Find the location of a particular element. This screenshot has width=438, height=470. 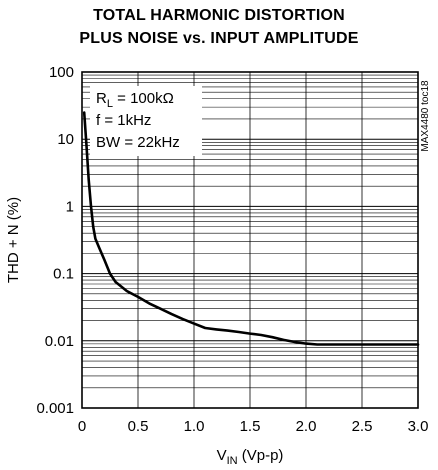

y-axis-label: THD + N (%) is located at coordinates (13, 240).